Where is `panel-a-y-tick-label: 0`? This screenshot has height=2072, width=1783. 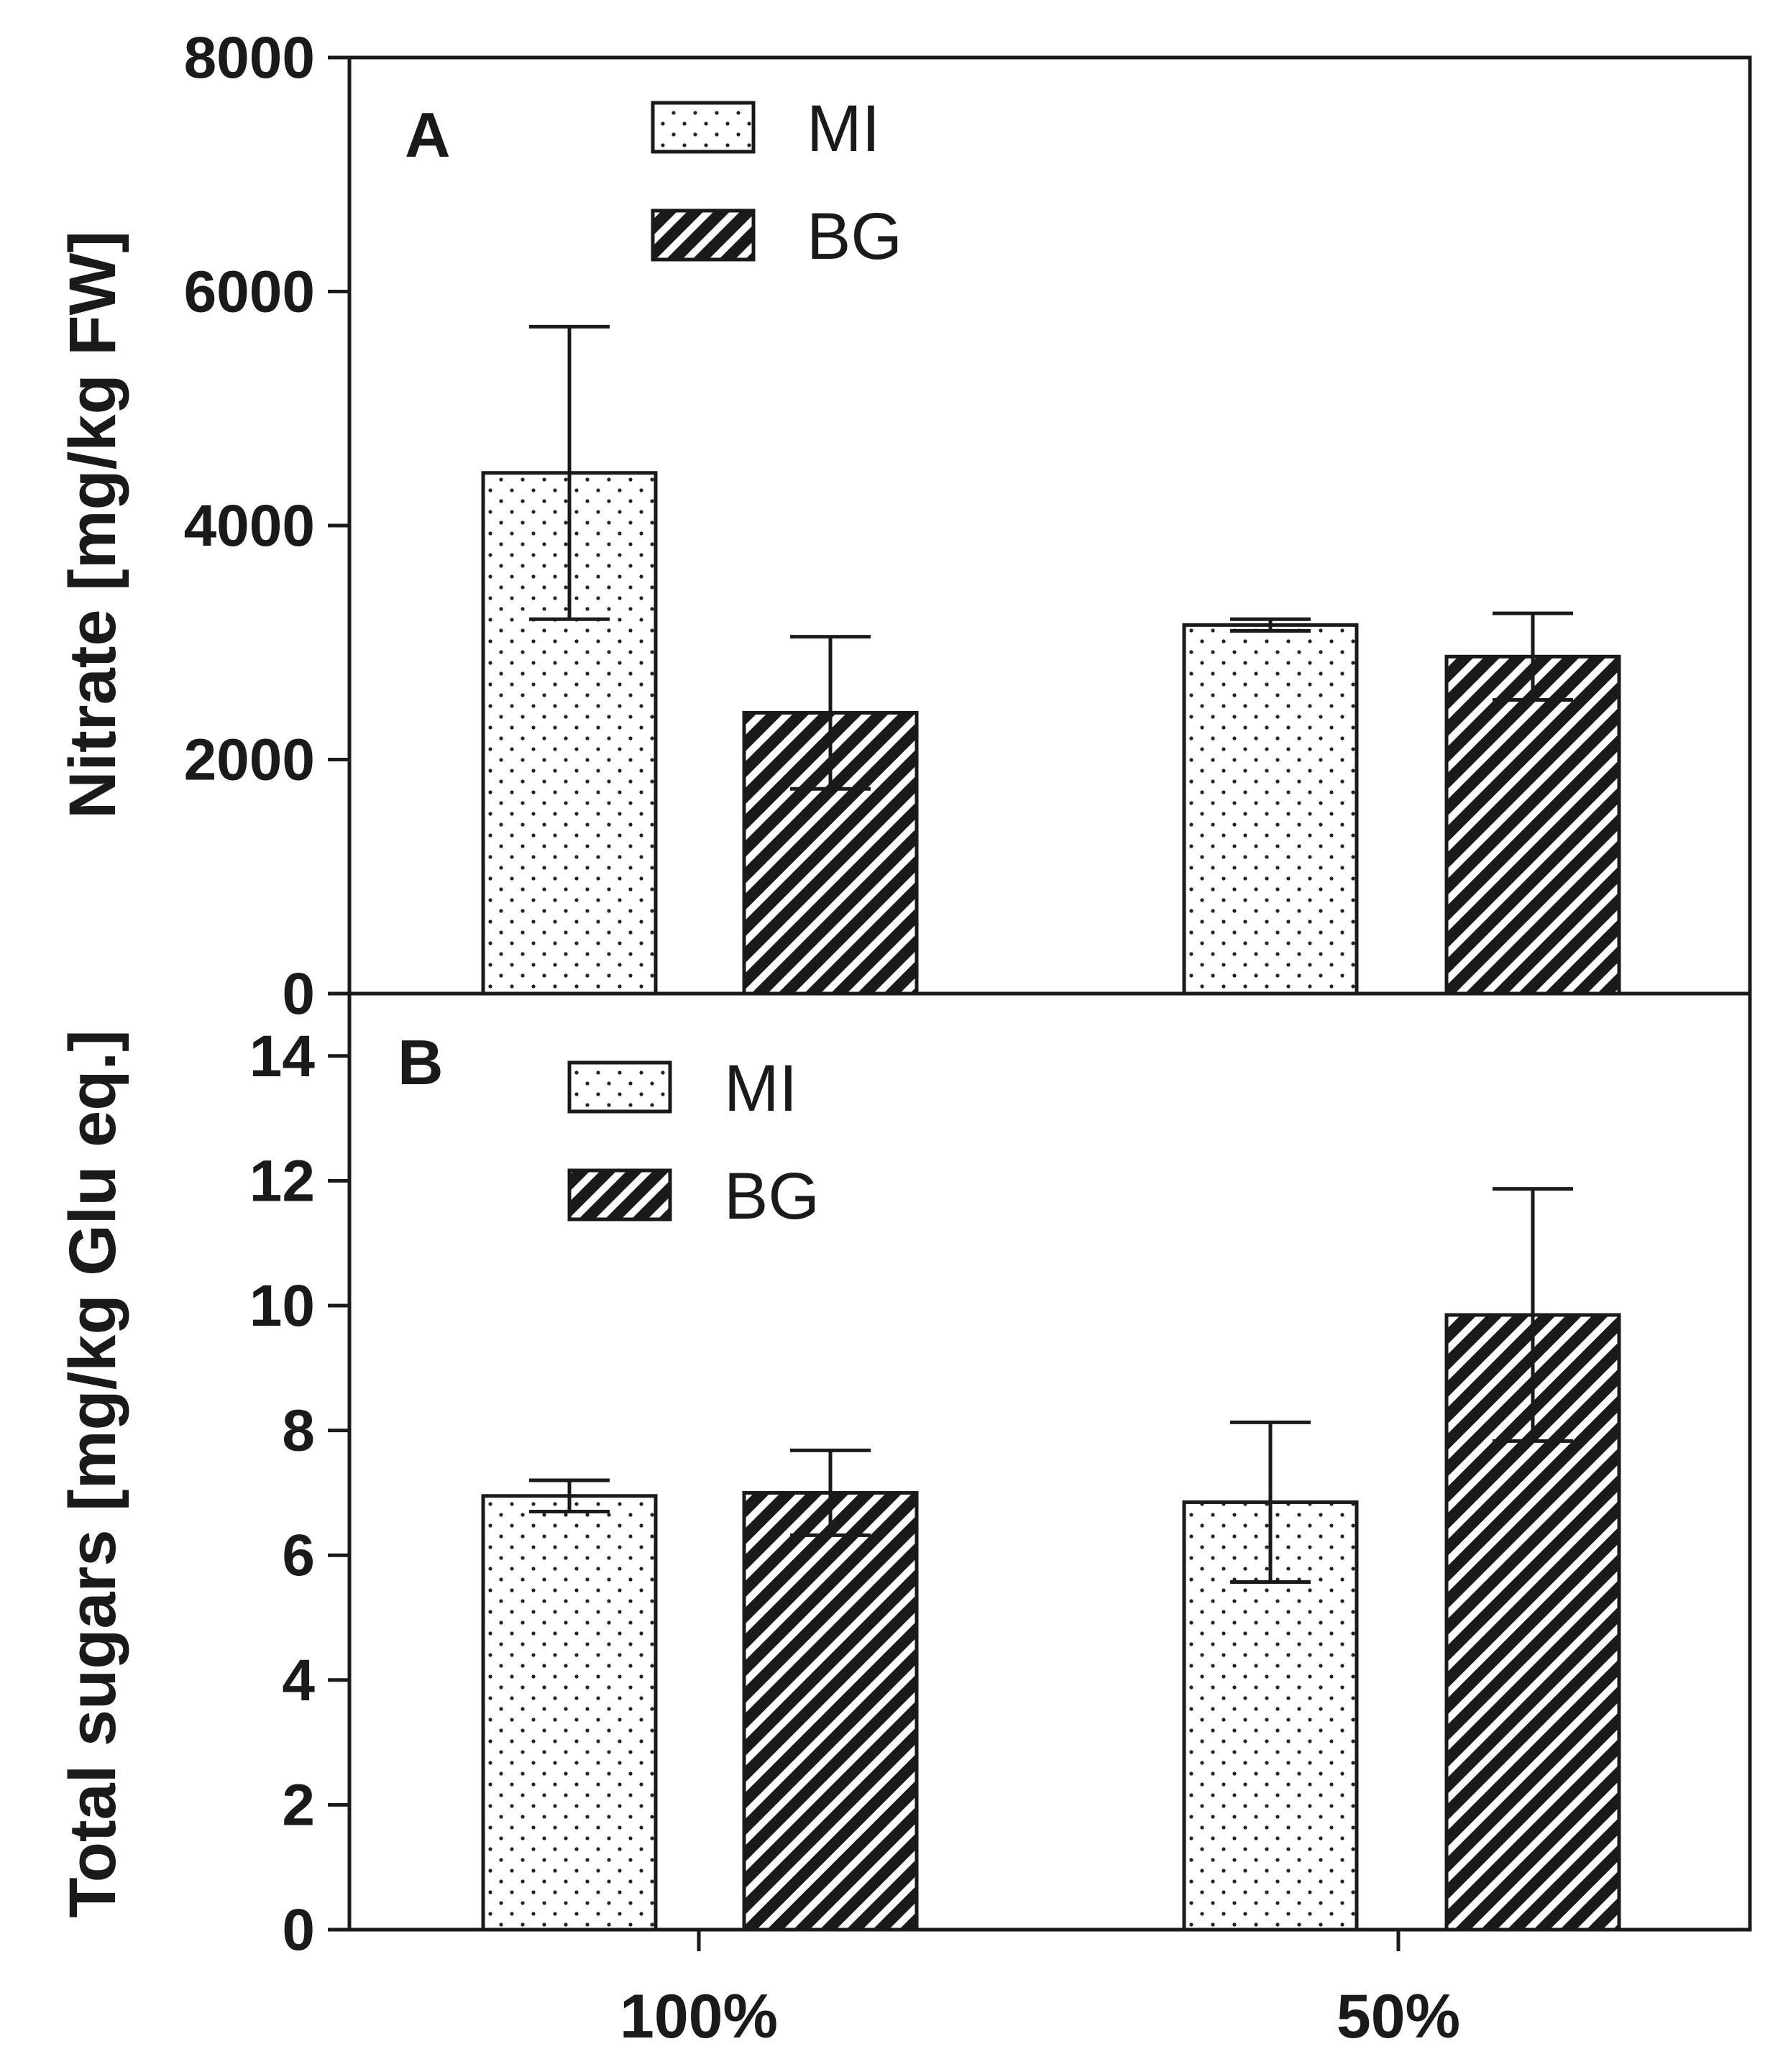
panel-a-y-tick-label: 0 is located at coordinates (299, 994).